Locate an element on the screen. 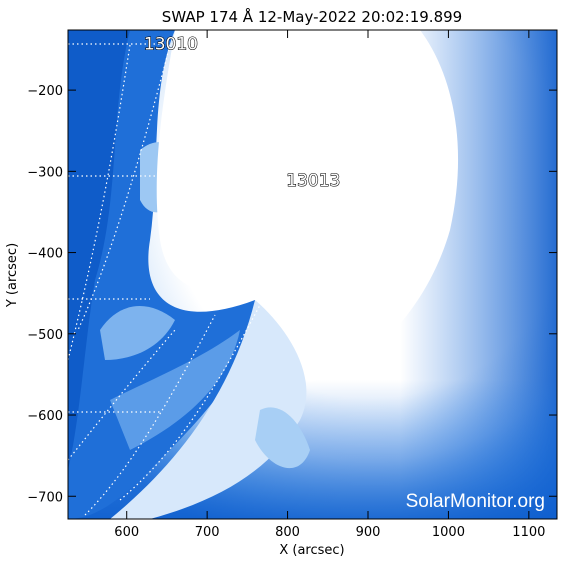 Image resolution: width=564 pixels, height=564 pixels. y-tick-label: −300 is located at coordinates (45, 172).